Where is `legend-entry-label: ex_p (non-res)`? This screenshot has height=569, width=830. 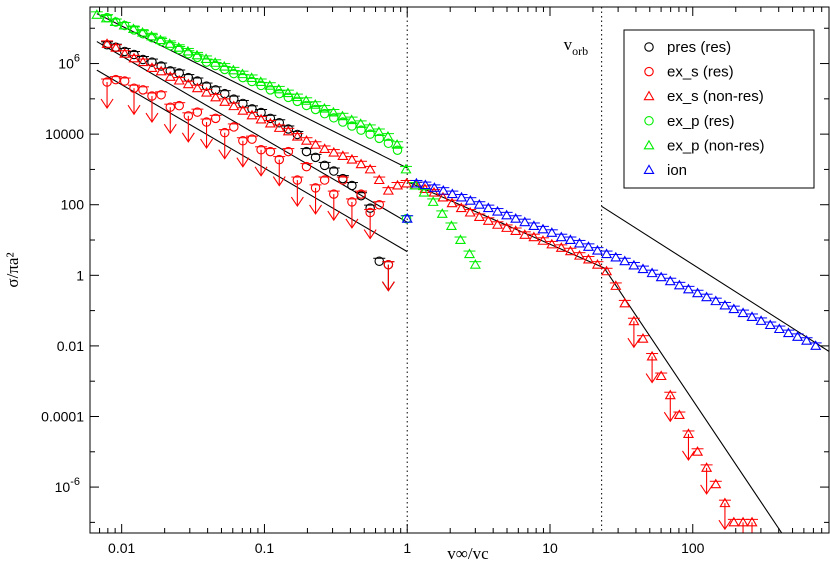 legend-entry-label: ex_p (non-res) is located at coordinates (716, 145).